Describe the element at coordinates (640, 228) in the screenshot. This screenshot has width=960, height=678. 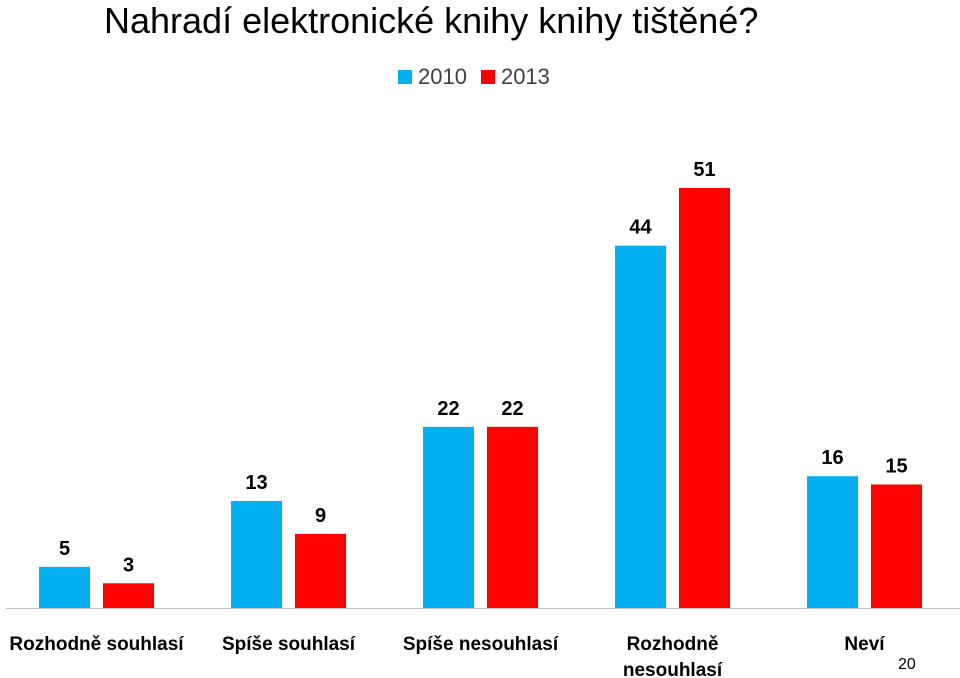
I see `data-label-2010-3: 44` at that location.